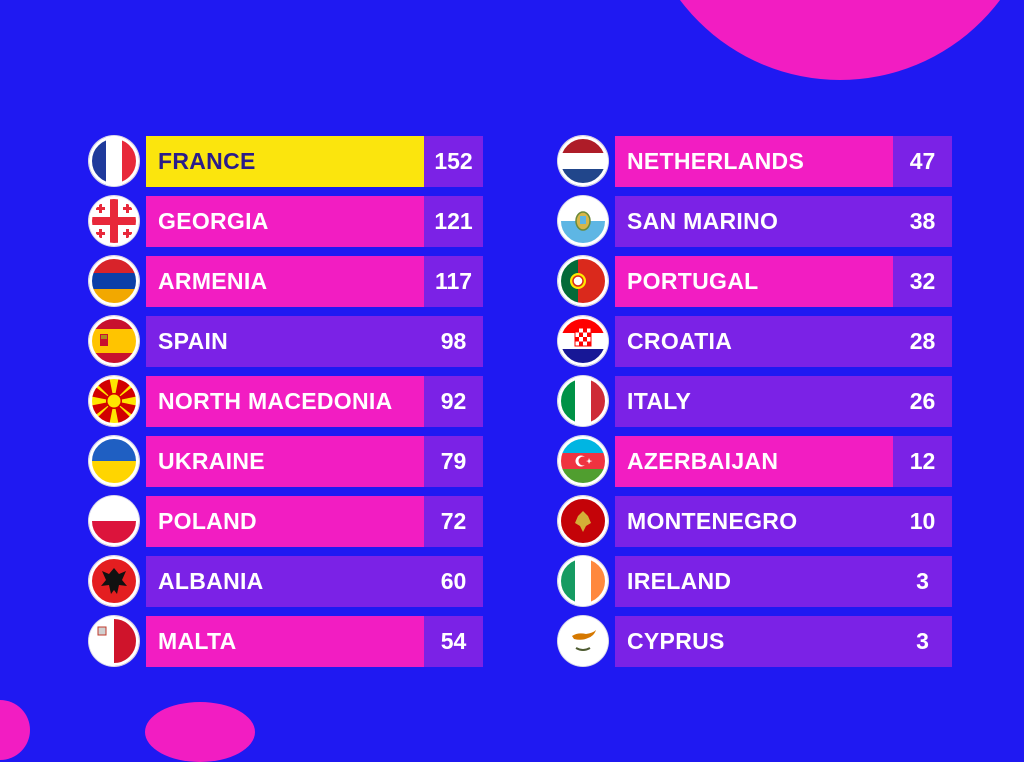 This screenshot has width=1024, height=762. Describe the element at coordinates (922, 401) in the screenshot. I see `country-points: 26` at that location.